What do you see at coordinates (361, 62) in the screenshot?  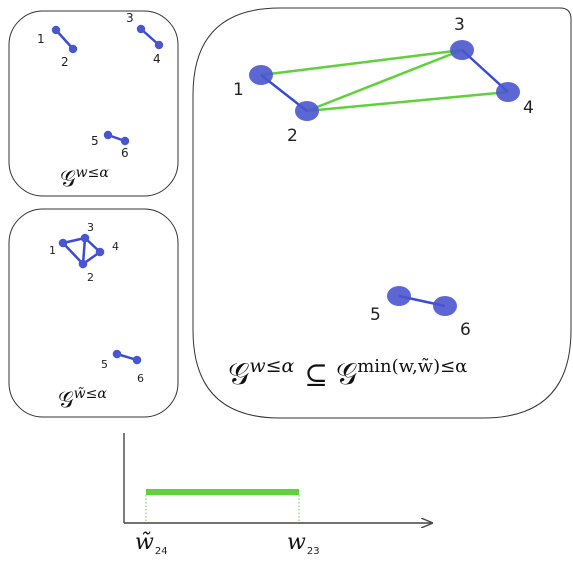 I see `edge-1-3-green` at bounding box center [361, 62].